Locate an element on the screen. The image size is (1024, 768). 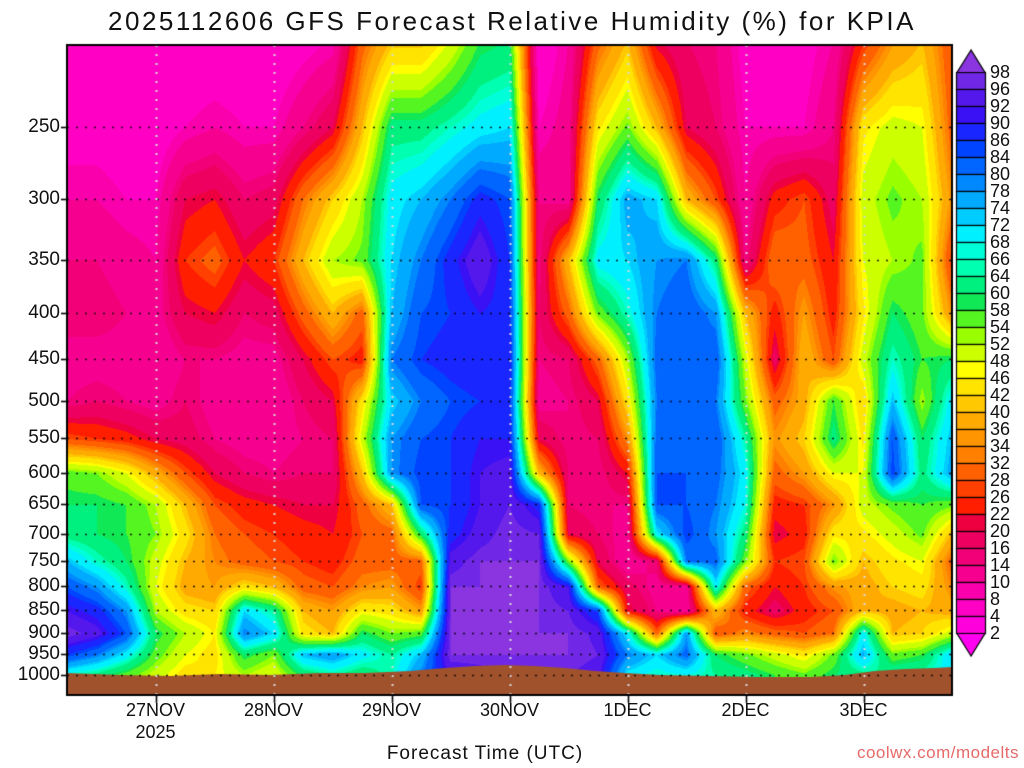
y-tick-label: 250 is located at coordinates (44, 126).